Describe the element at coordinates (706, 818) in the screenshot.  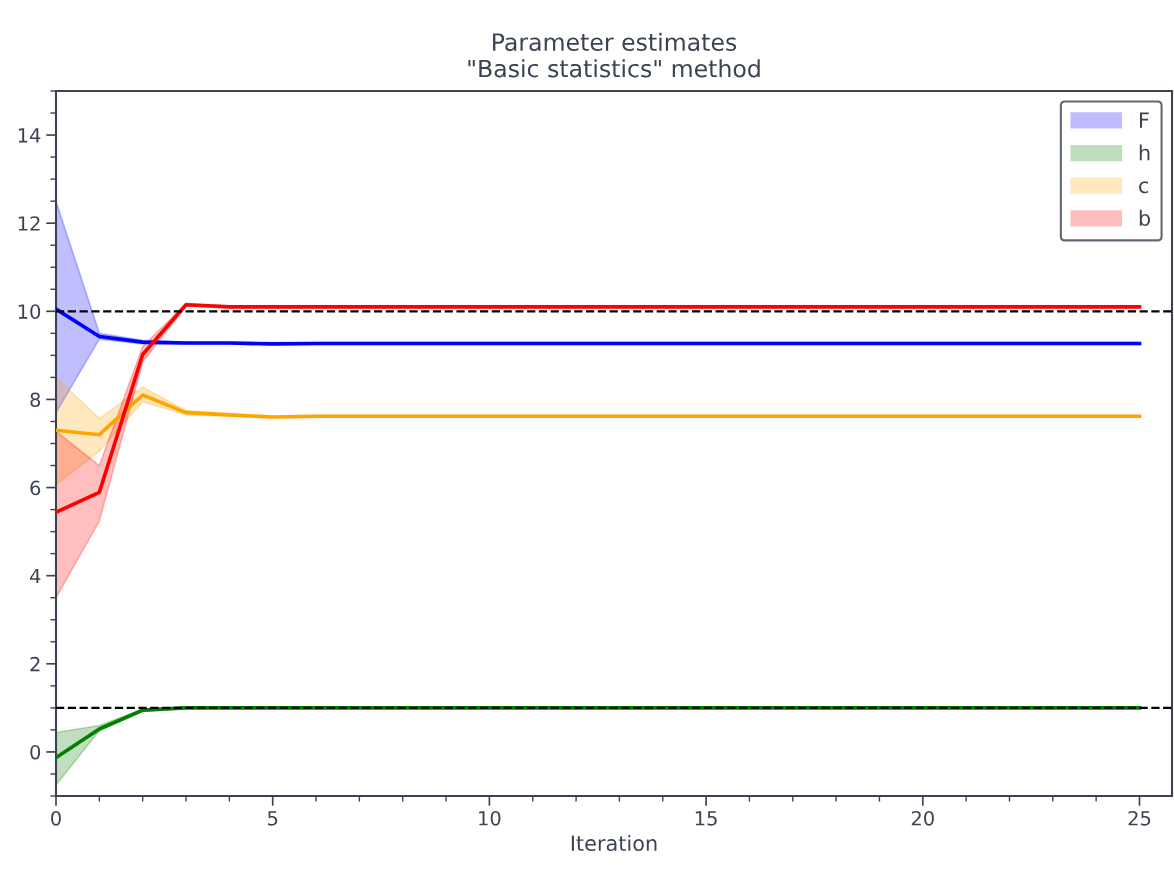
I see `x-tick-label: 15` at that location.